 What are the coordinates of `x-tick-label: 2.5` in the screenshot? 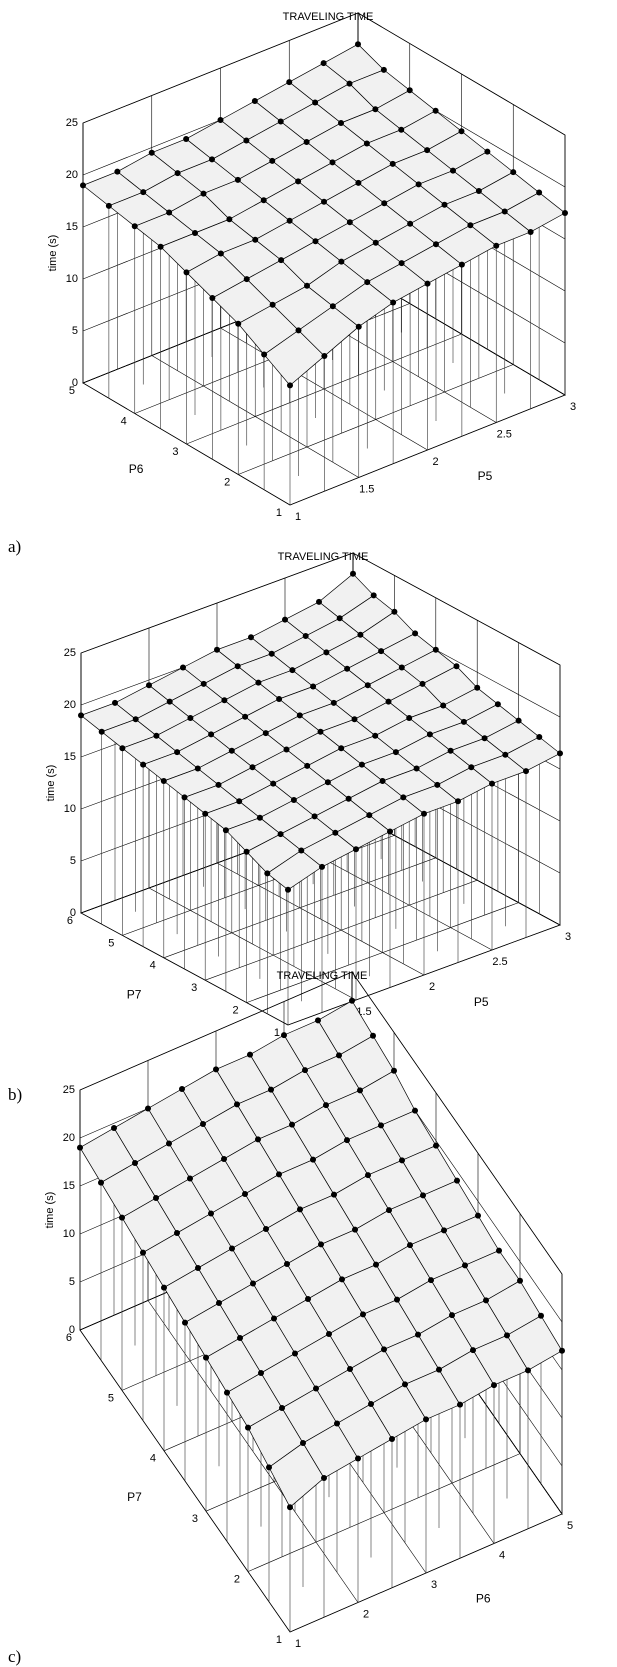 It's located at (499, 962).